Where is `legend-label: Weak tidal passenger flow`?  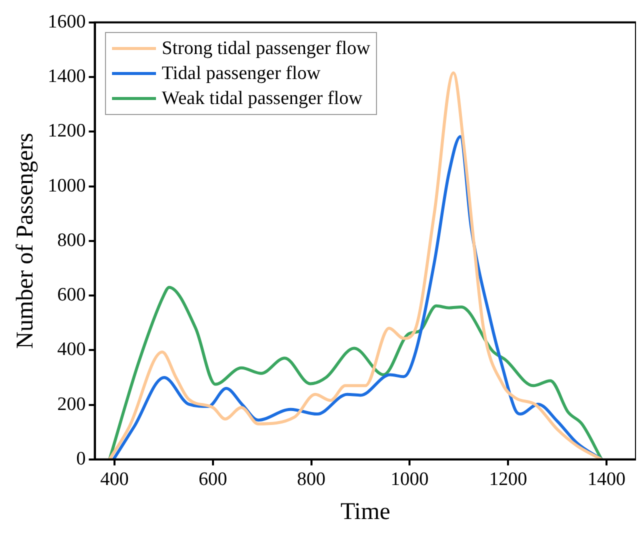
legend-label: Weak tidal passenger flow is located at coordinates (262, 99).